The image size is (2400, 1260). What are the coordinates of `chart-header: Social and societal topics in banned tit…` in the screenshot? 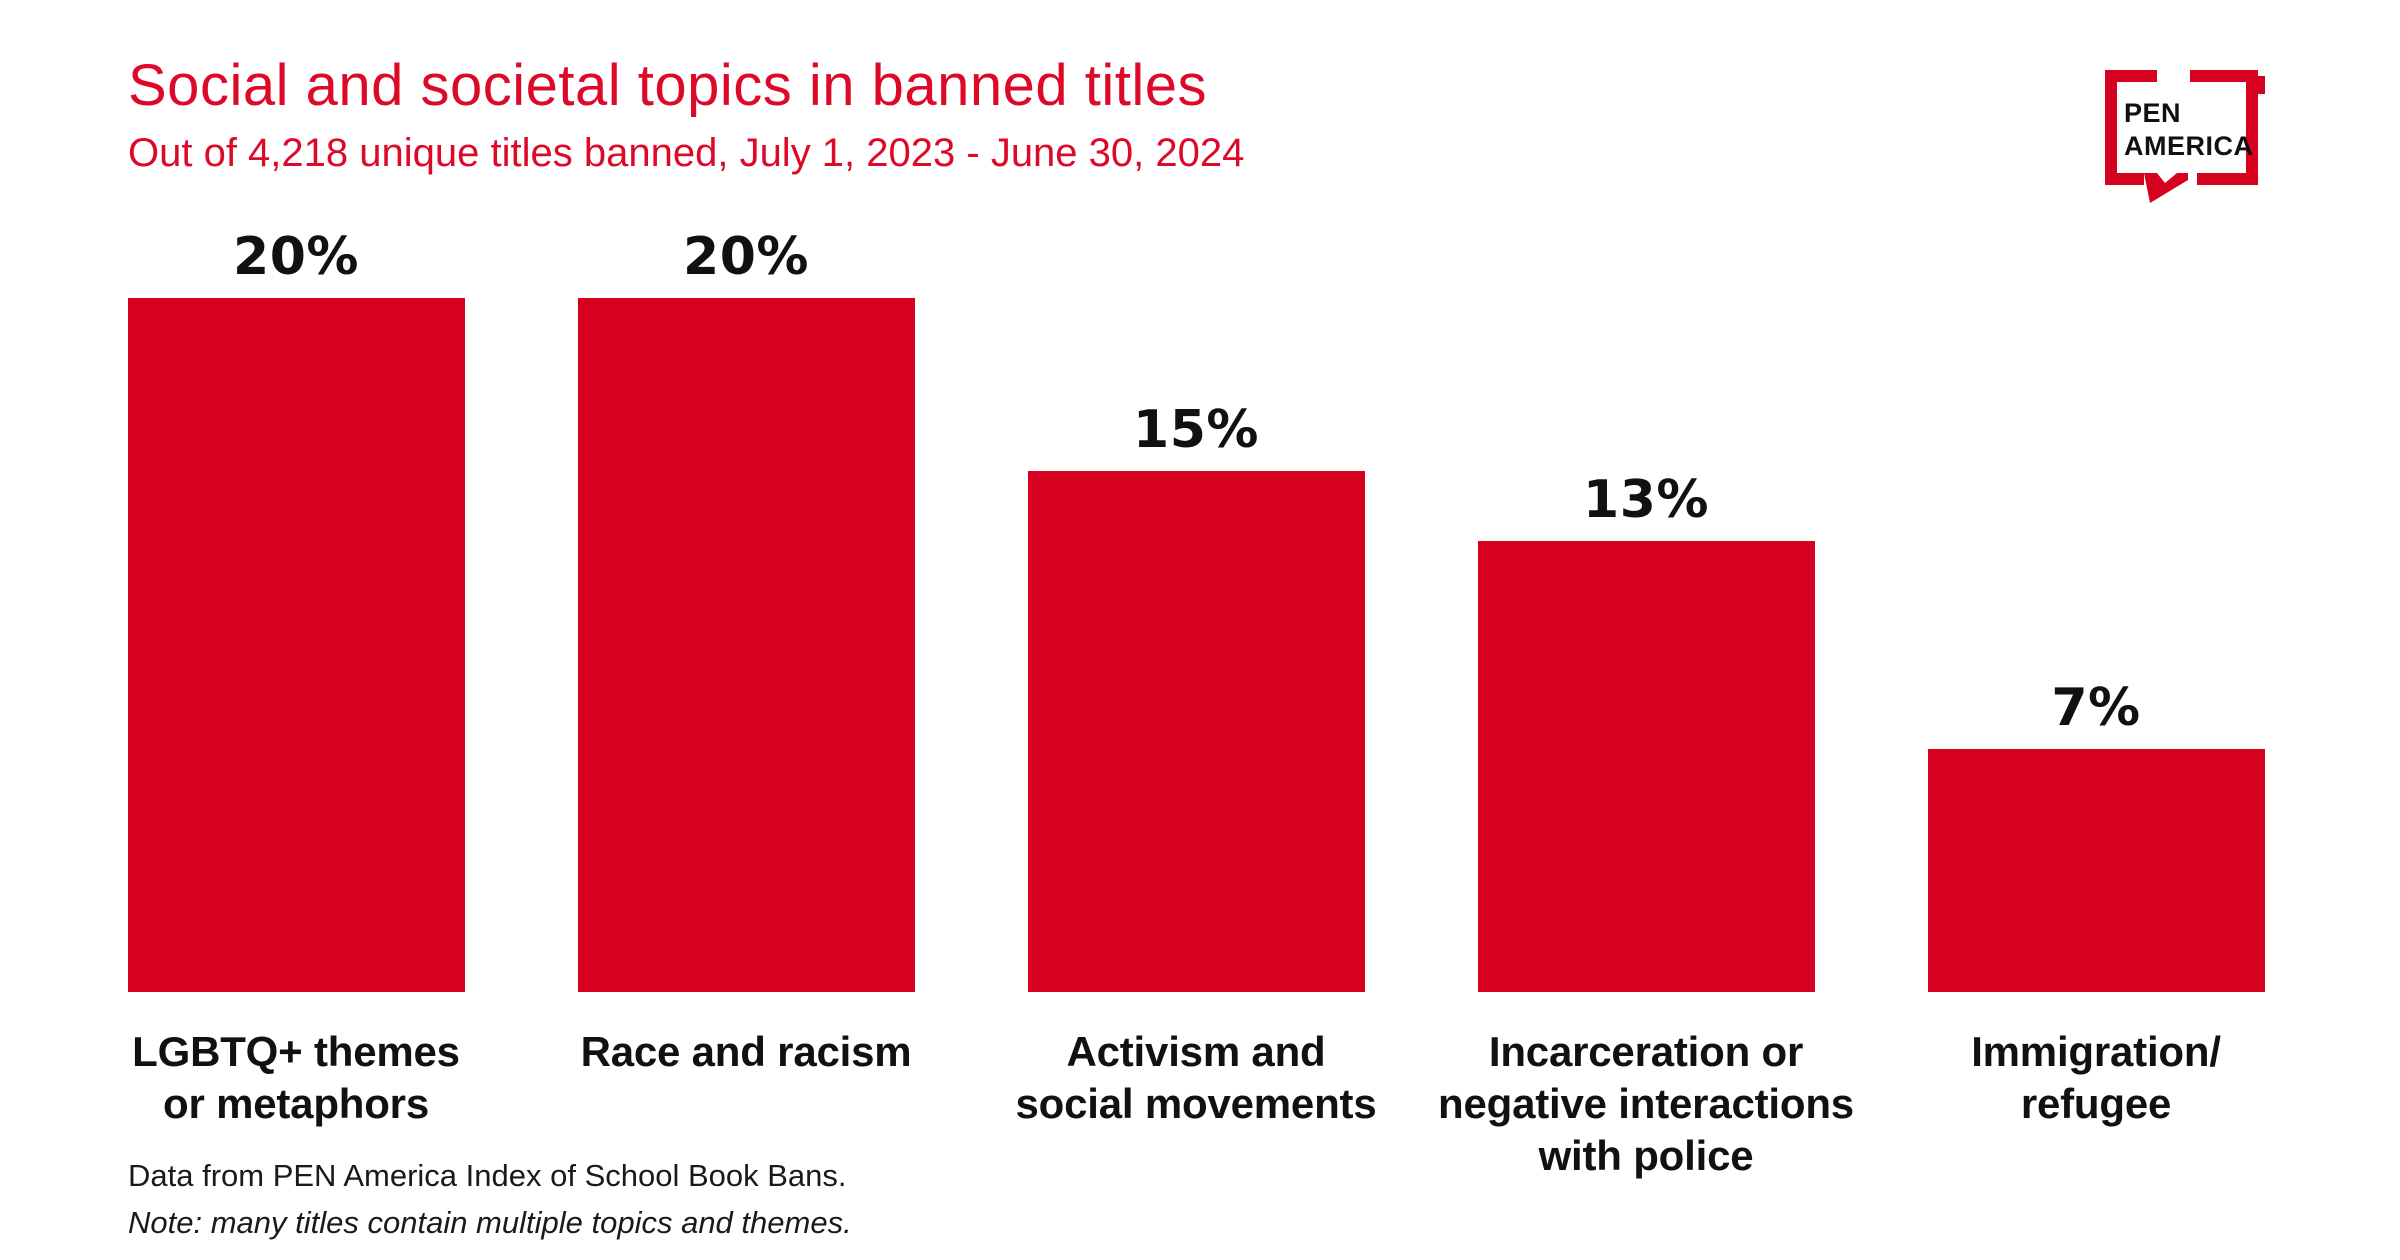 It's located at (686, 115).